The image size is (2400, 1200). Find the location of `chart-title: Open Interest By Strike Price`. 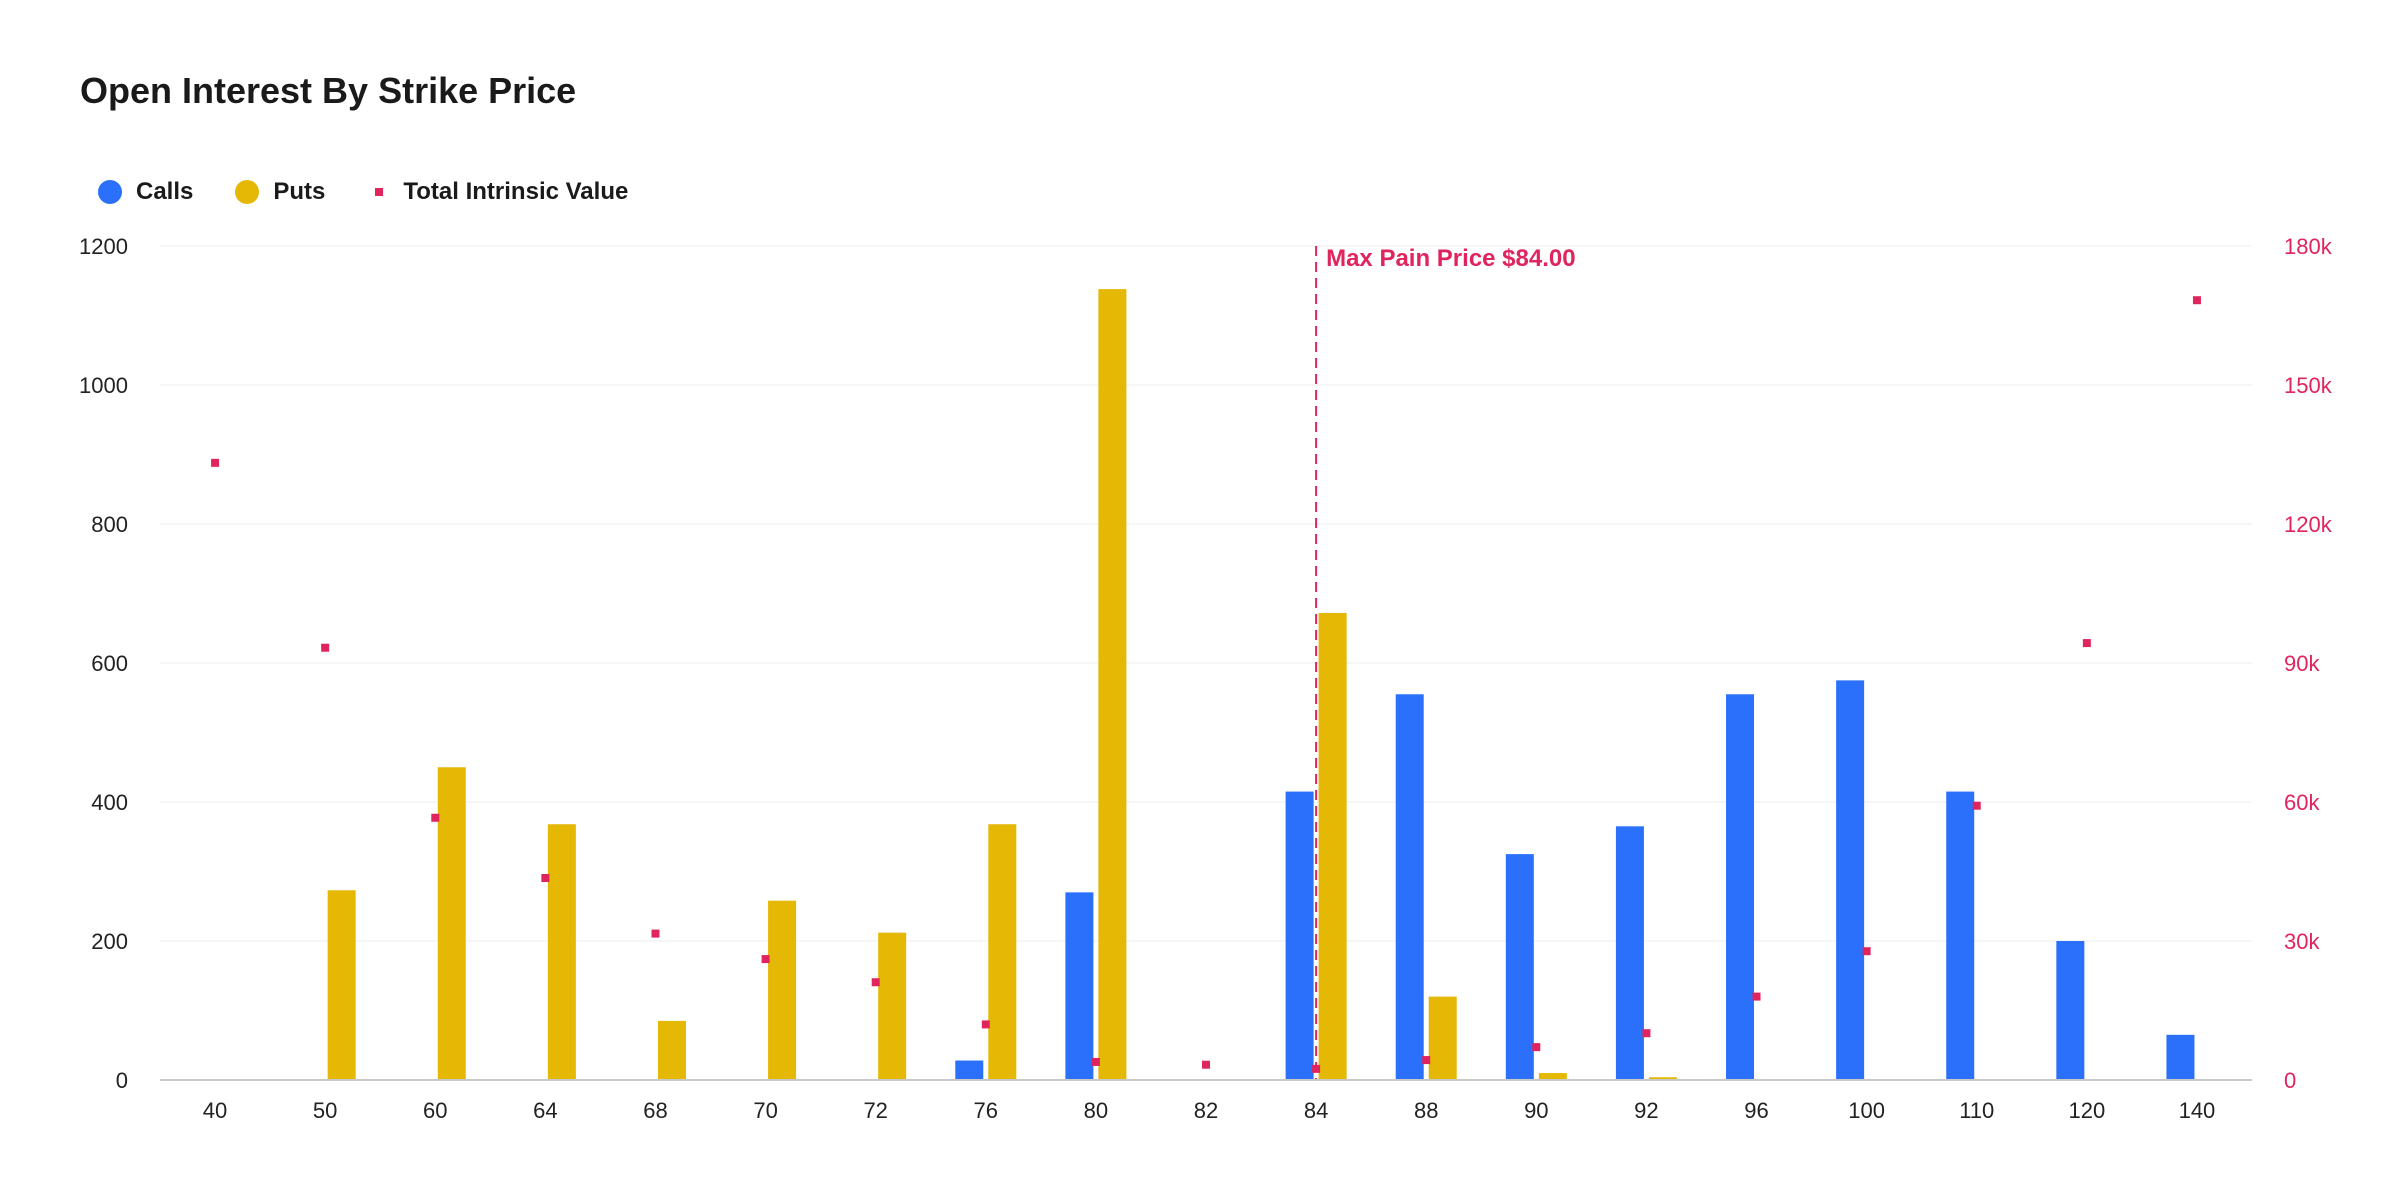

chart-title: Open Interest By Strike Price is located at coordinates (328, 90).